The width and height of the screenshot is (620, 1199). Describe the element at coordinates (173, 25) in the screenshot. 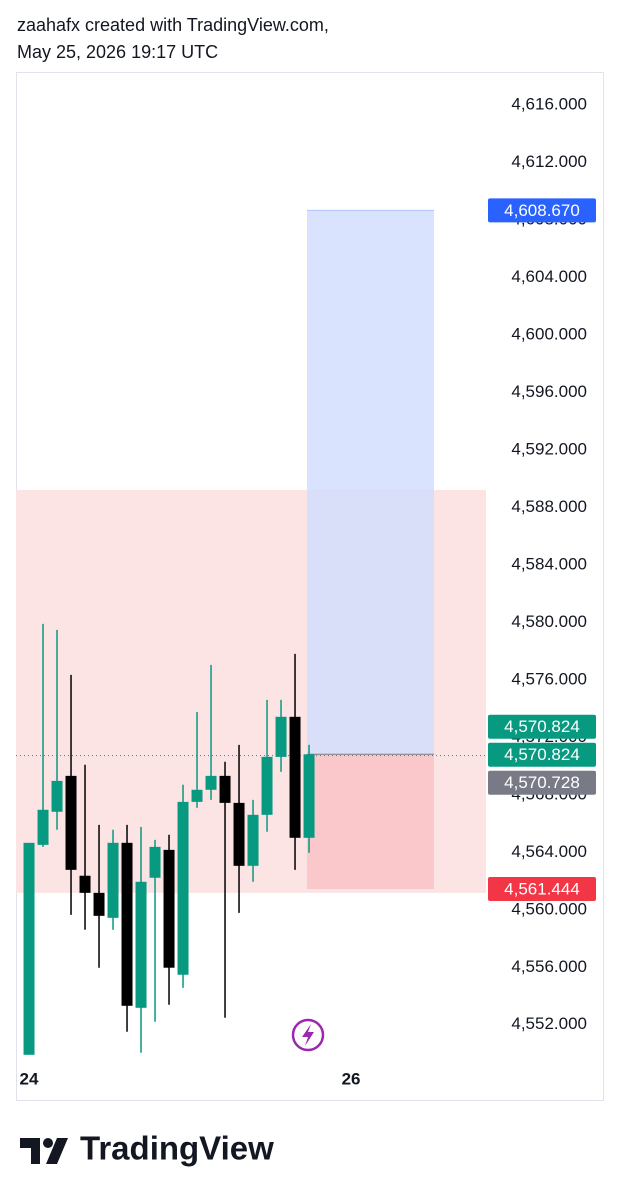

I see `header-line: zaahafx created with TradingView.com,` at that location.